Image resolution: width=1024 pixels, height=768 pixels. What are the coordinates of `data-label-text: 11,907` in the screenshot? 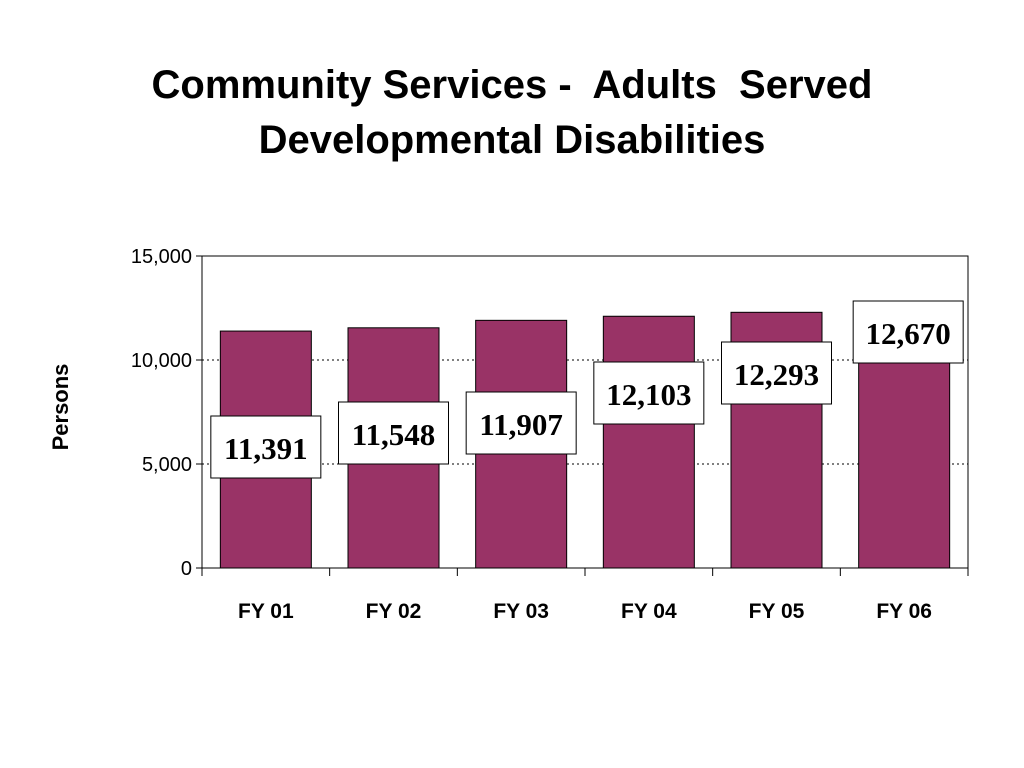 It's located at (521, 424).